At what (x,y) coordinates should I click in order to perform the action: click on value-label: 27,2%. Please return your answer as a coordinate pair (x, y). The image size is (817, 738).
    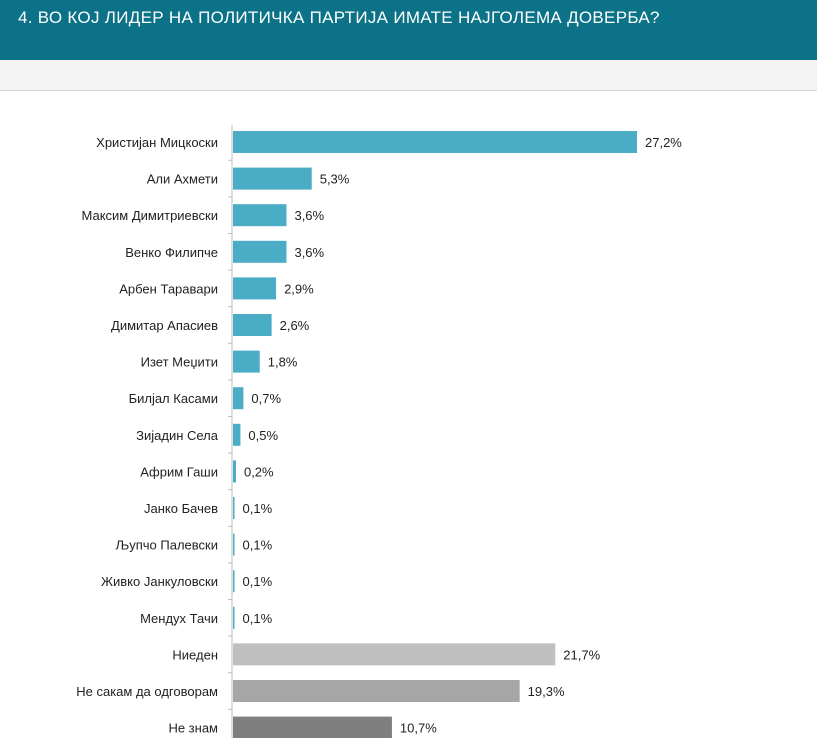
    Looking at the image, I should click on (663, 142).